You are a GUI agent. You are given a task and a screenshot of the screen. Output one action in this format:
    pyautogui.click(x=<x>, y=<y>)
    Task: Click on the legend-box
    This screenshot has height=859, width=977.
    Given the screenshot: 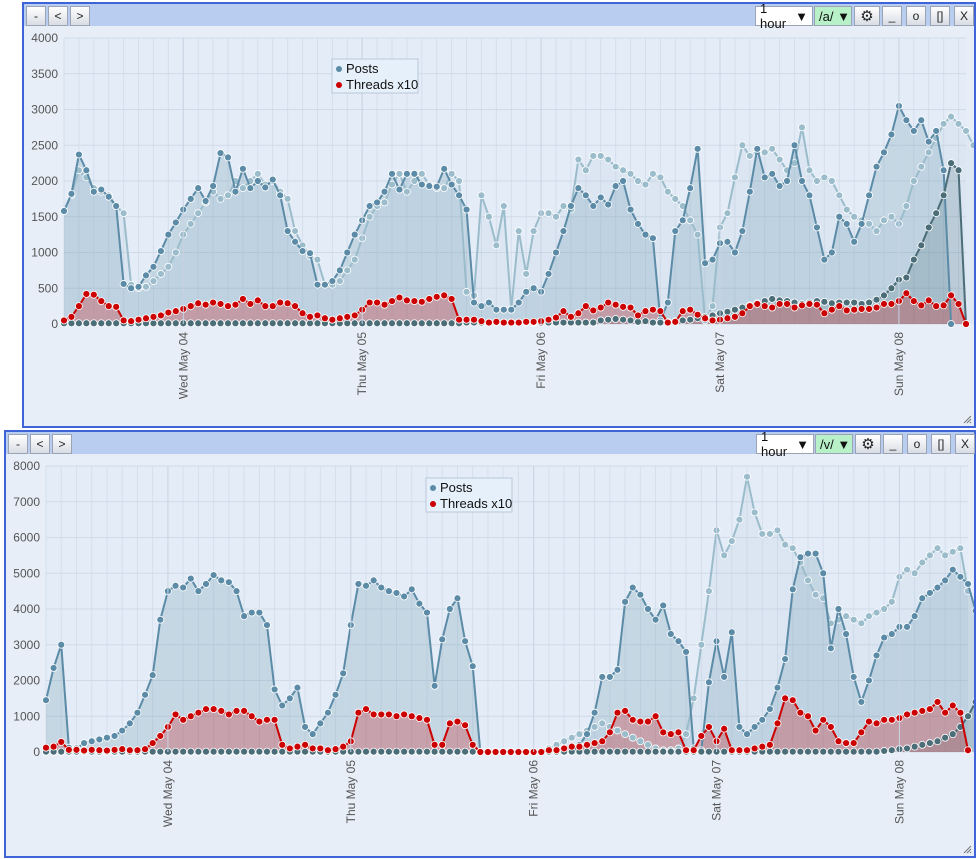 What is the action you would take?
    pyautogui.click(x=375, y=76)
    